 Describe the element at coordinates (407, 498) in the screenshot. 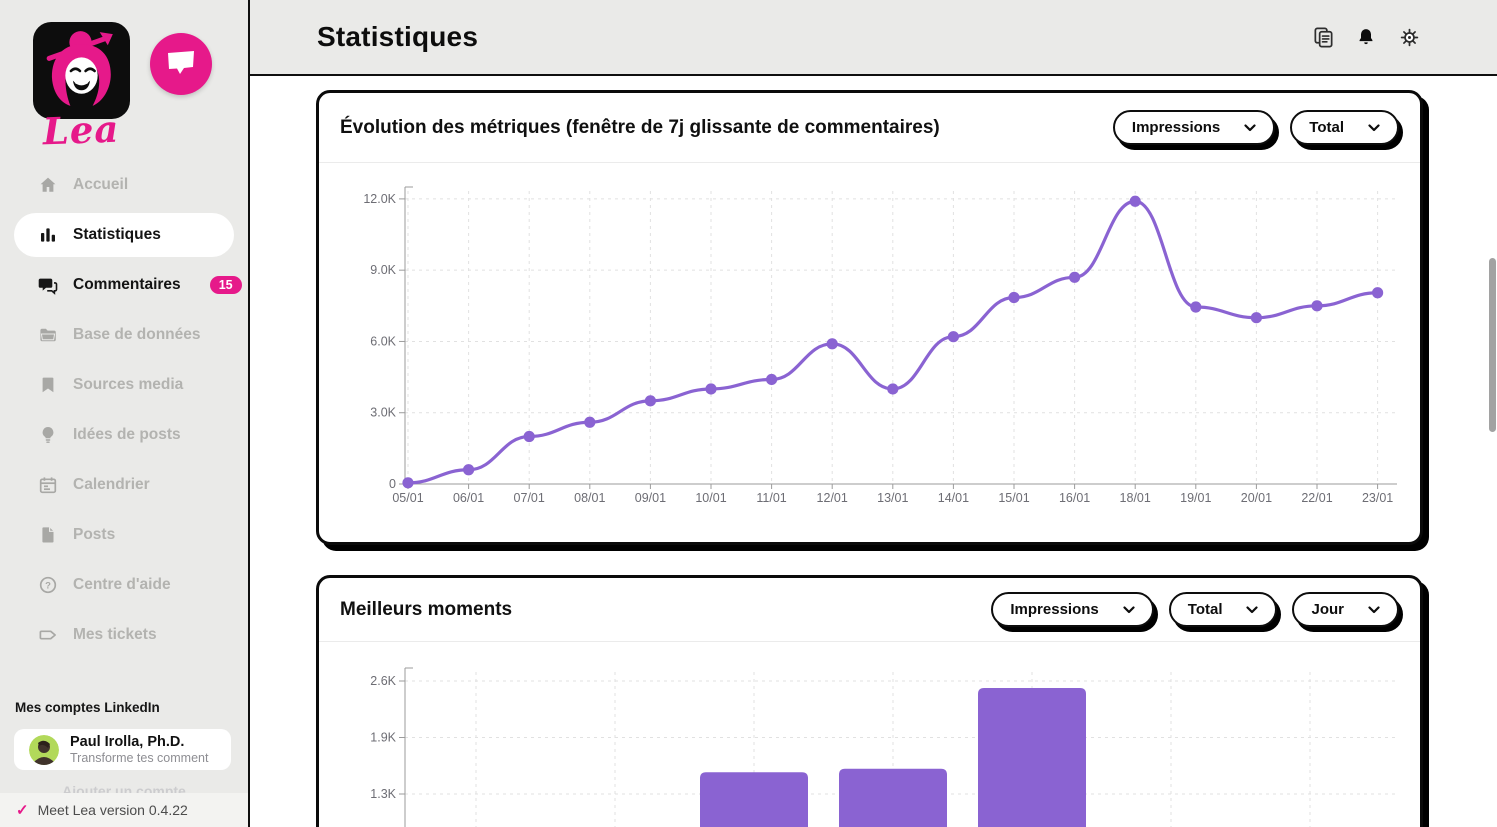

I see `svg-text: 05/01` at that location.